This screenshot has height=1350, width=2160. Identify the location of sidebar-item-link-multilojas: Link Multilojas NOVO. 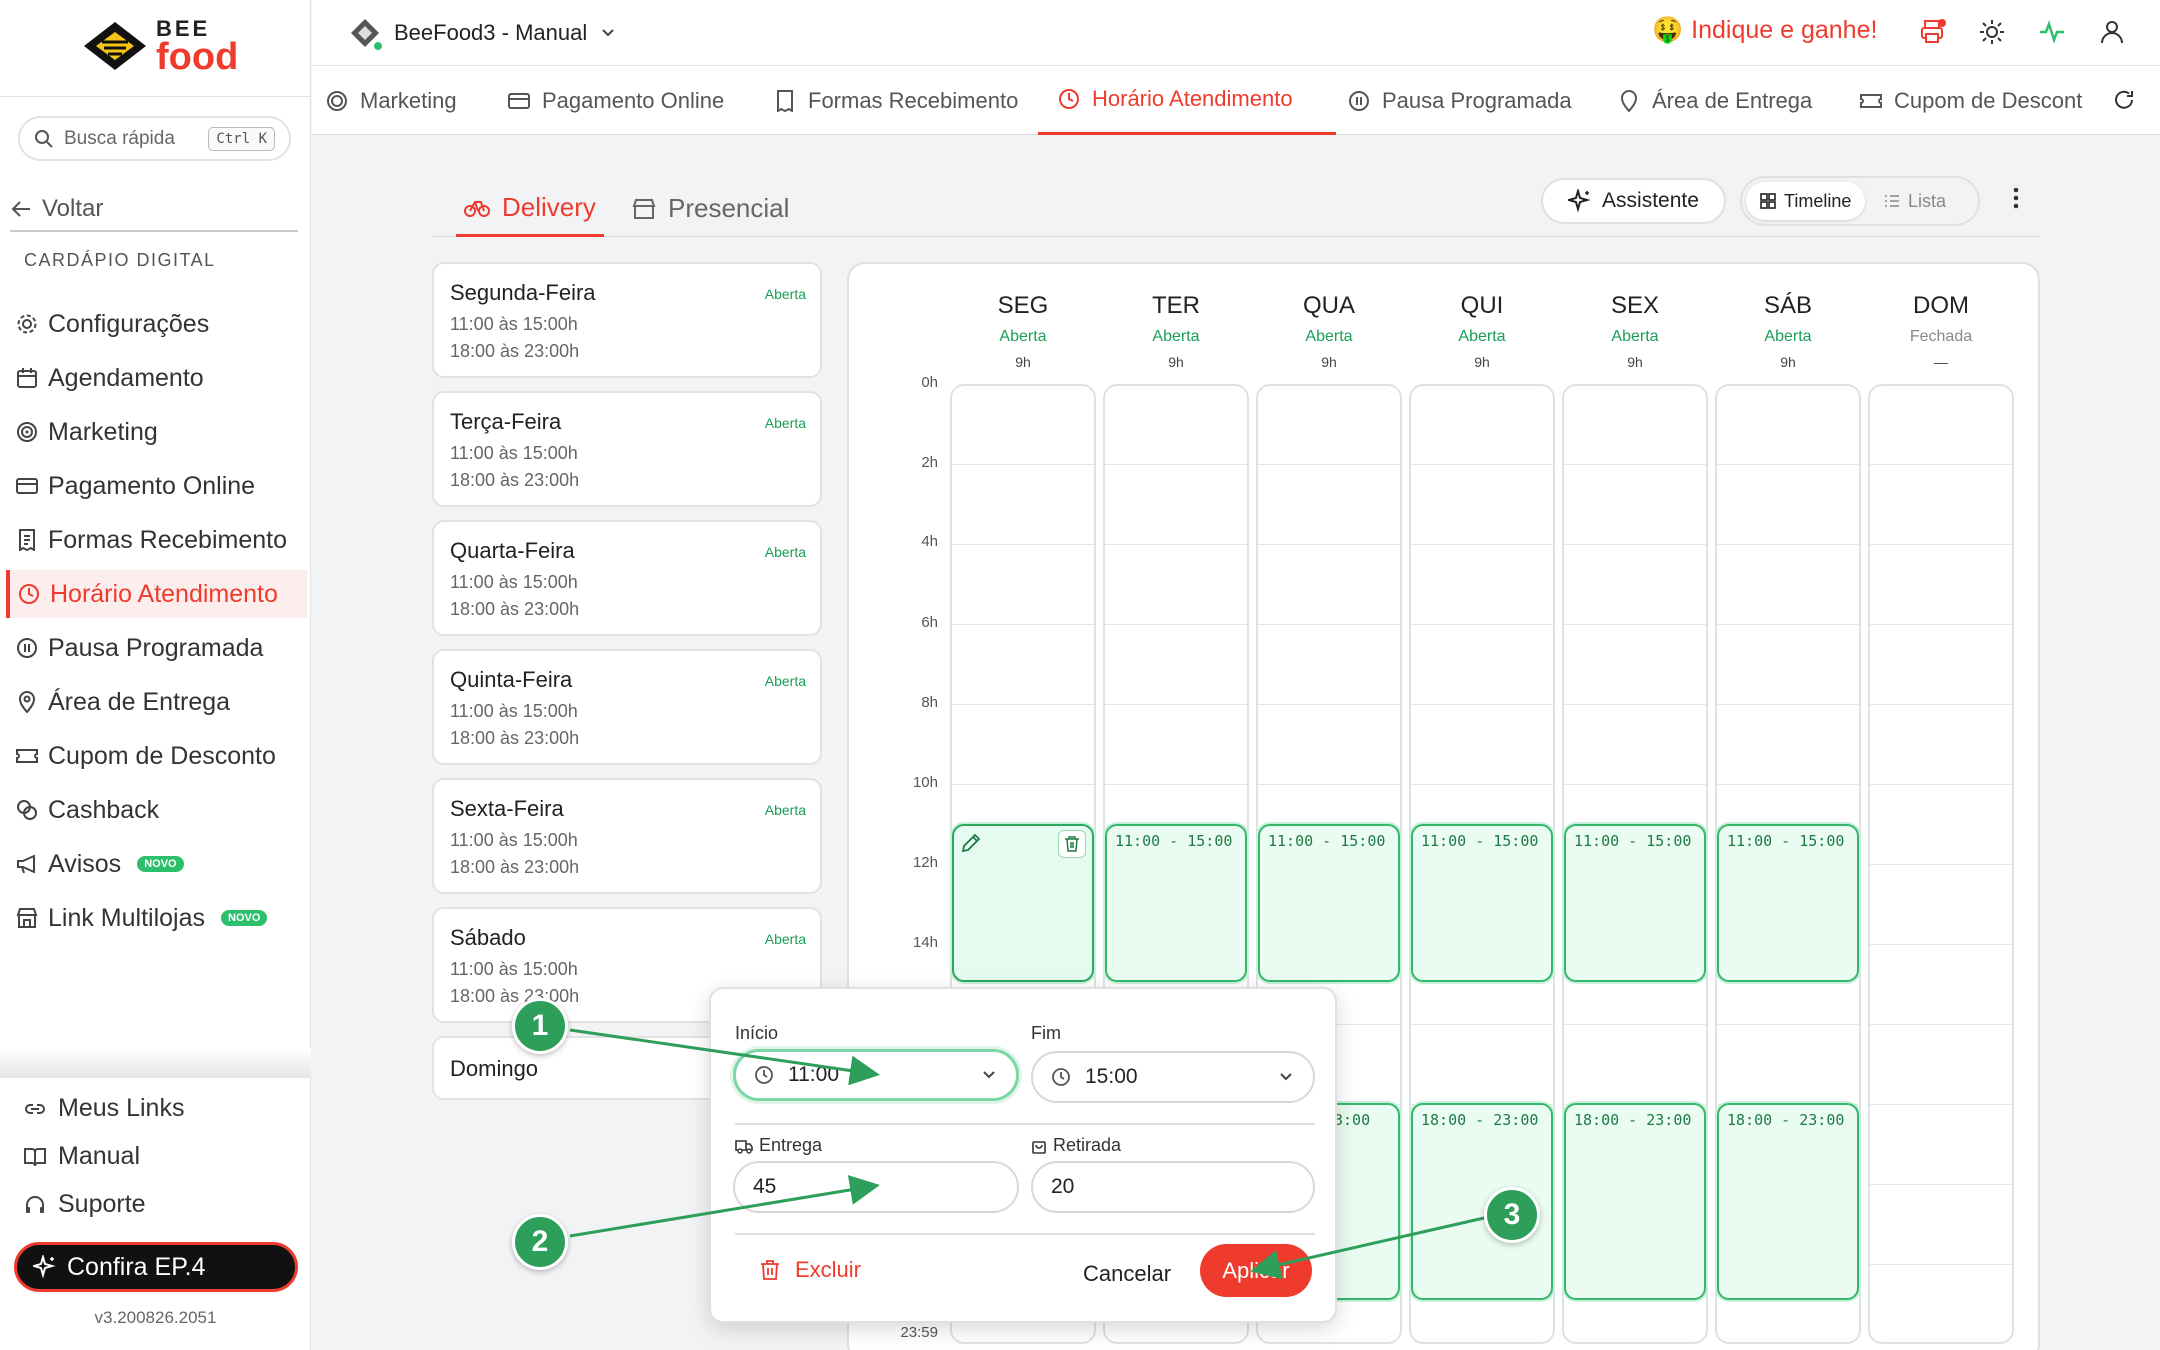
(156, 918).